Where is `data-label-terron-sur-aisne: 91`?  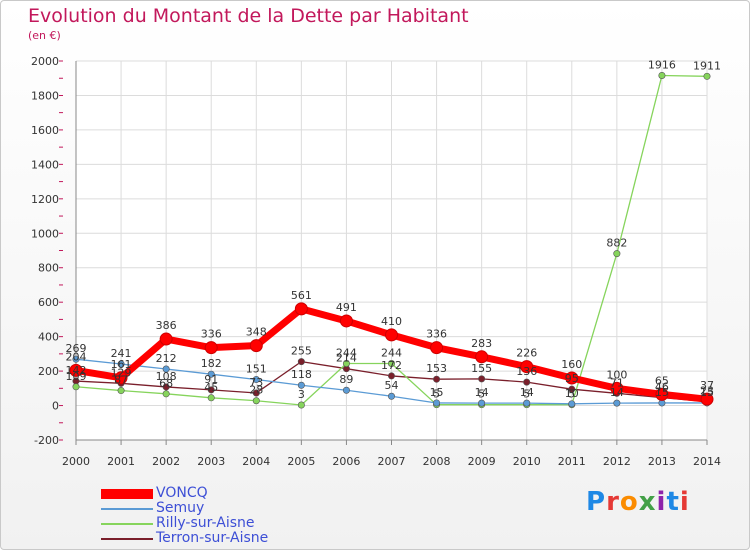 data-label-terron-sur-aisne: 91 is located at coordinates (211, 379).